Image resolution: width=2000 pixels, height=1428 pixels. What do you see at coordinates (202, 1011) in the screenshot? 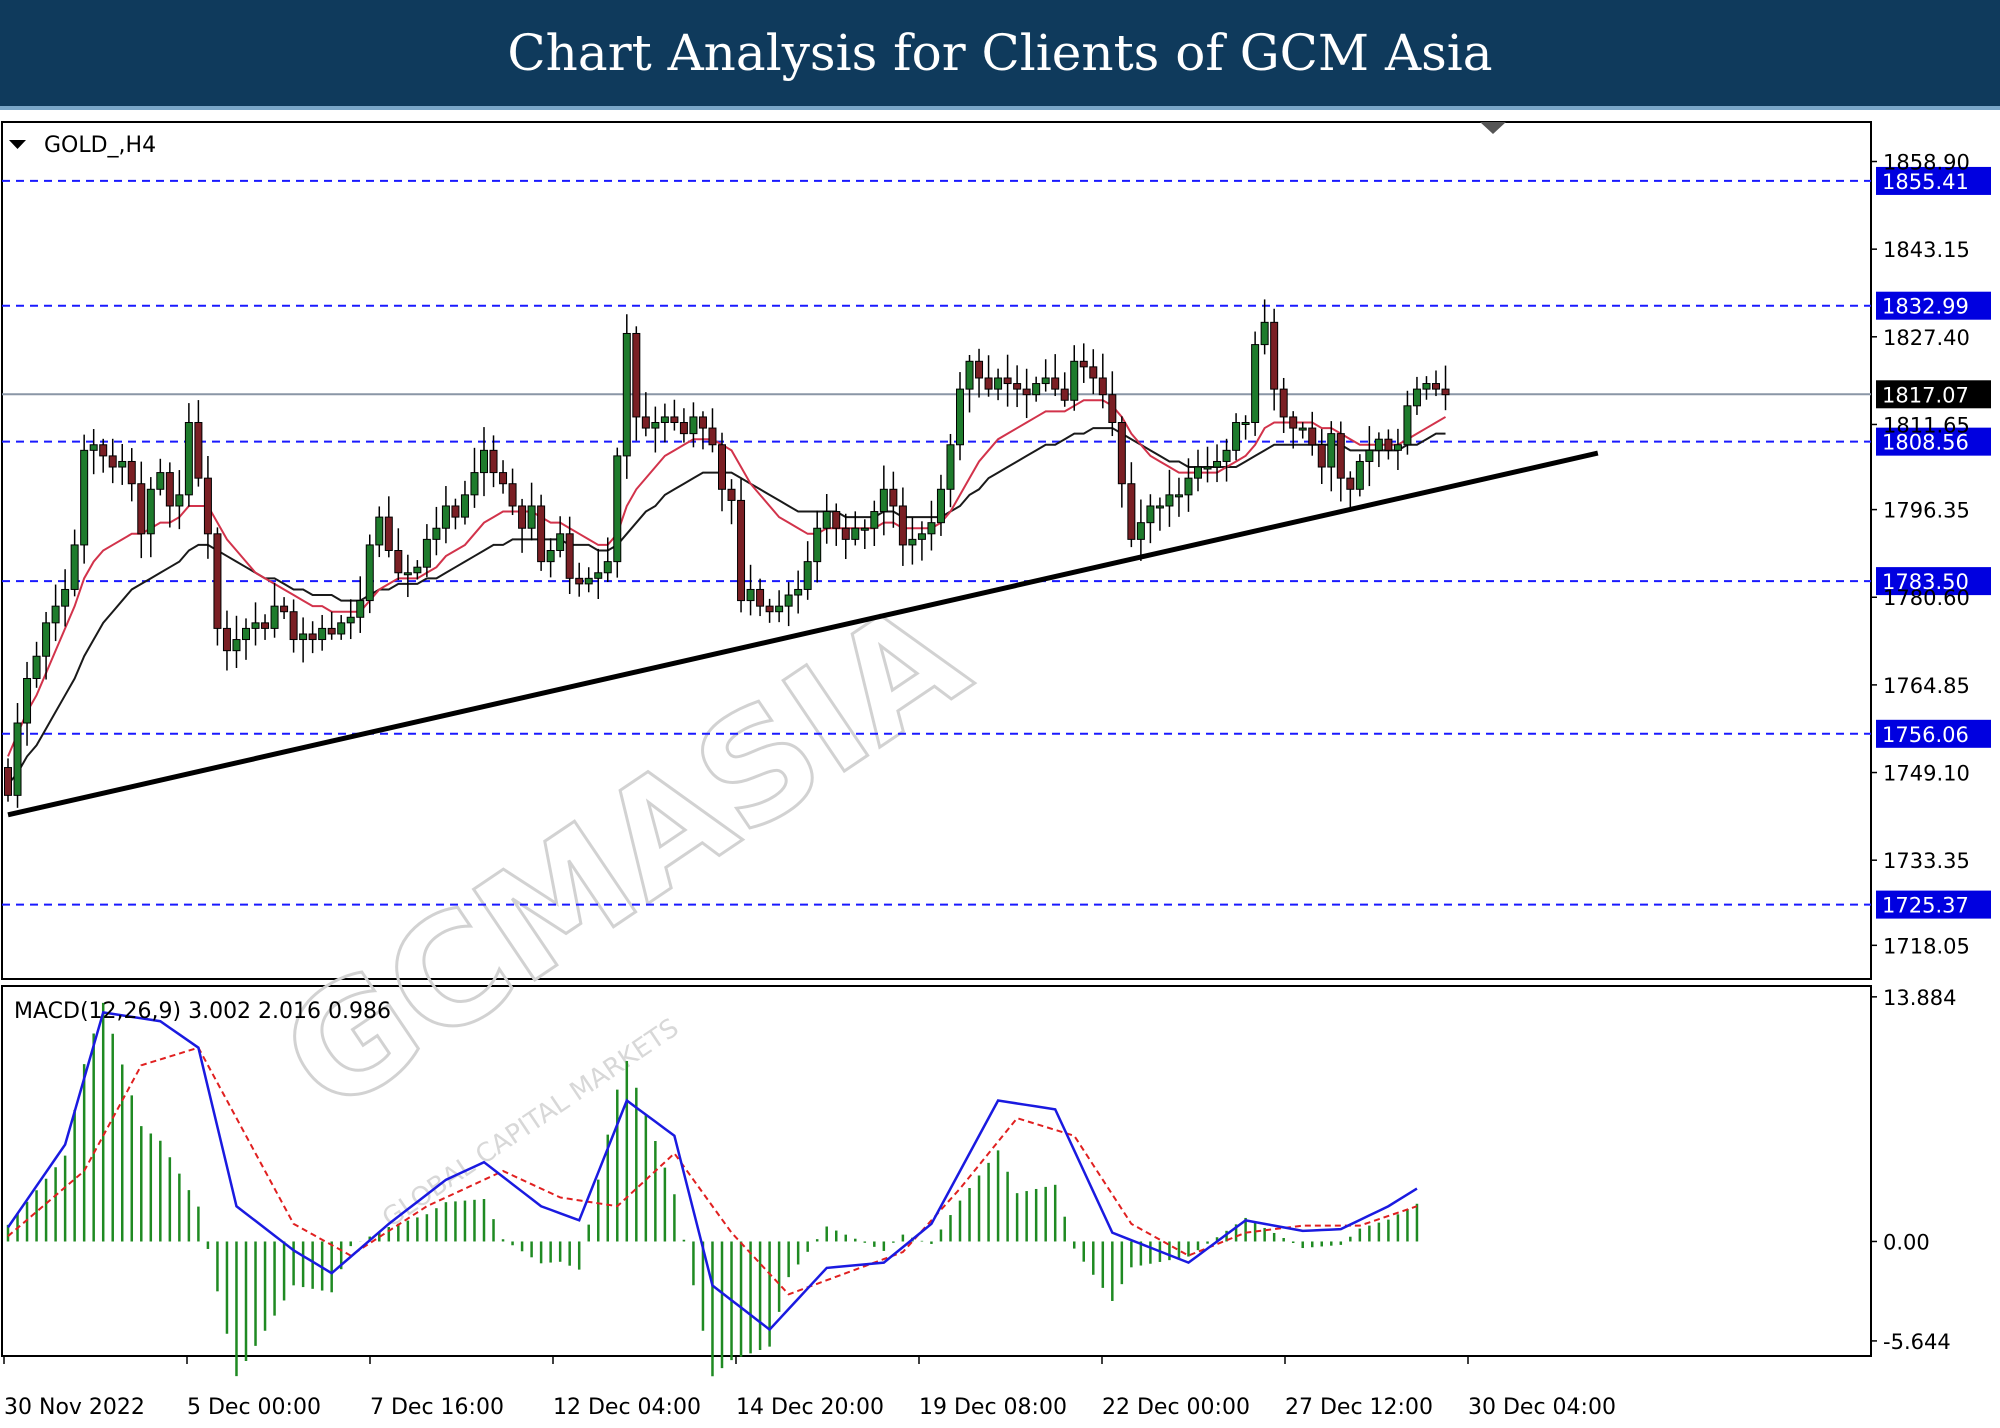
I see `macd-label: MACD(12,26,9) 3.002 2.016 0.986` at bounding box center [202, 1011].